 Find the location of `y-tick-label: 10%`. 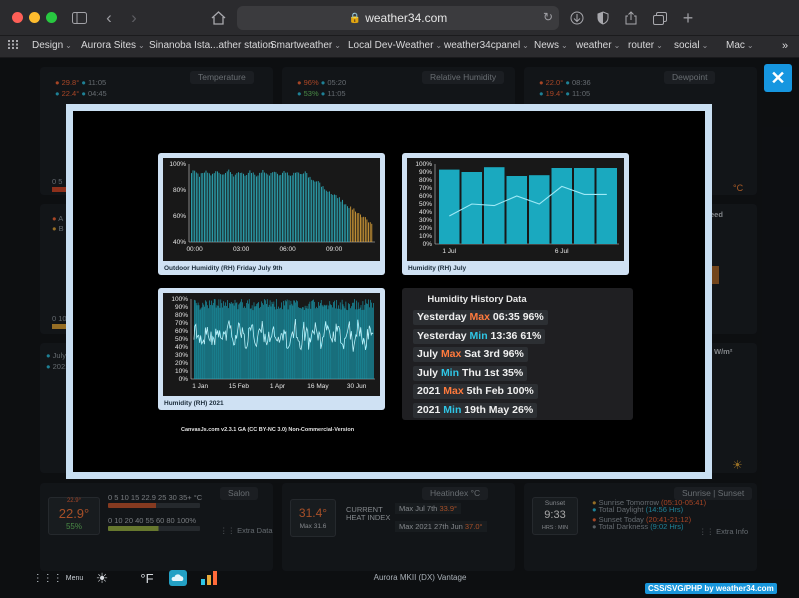

y-tick-label: 10% is located at coordinates (425, 236).